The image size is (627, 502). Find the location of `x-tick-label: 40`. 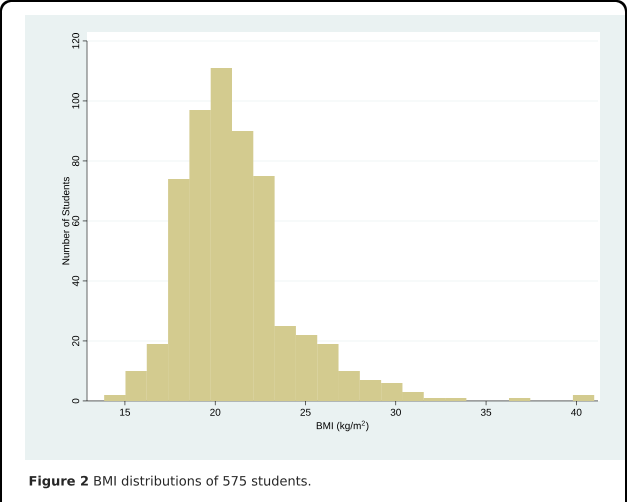

x-tick-label: 40 is located at coordinates (576, 412).